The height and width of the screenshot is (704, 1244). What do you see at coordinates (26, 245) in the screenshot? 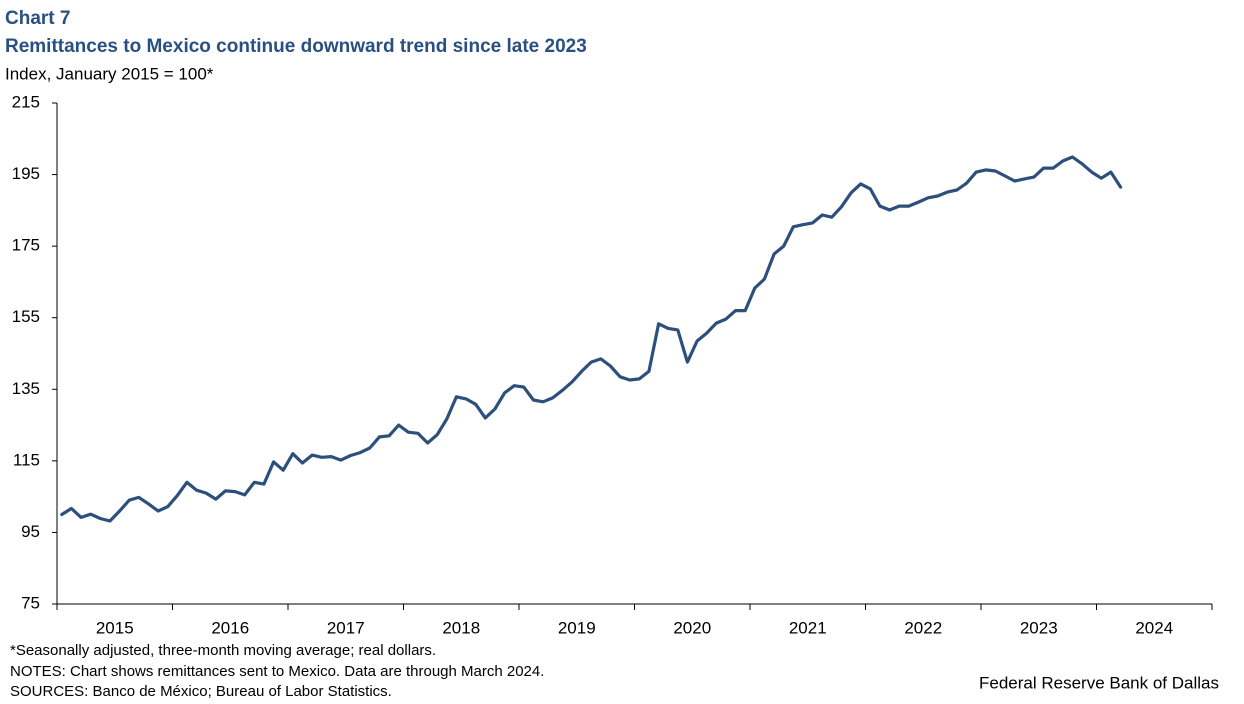
I see `y-tick-label: 175` at bounding box center [26, 245].